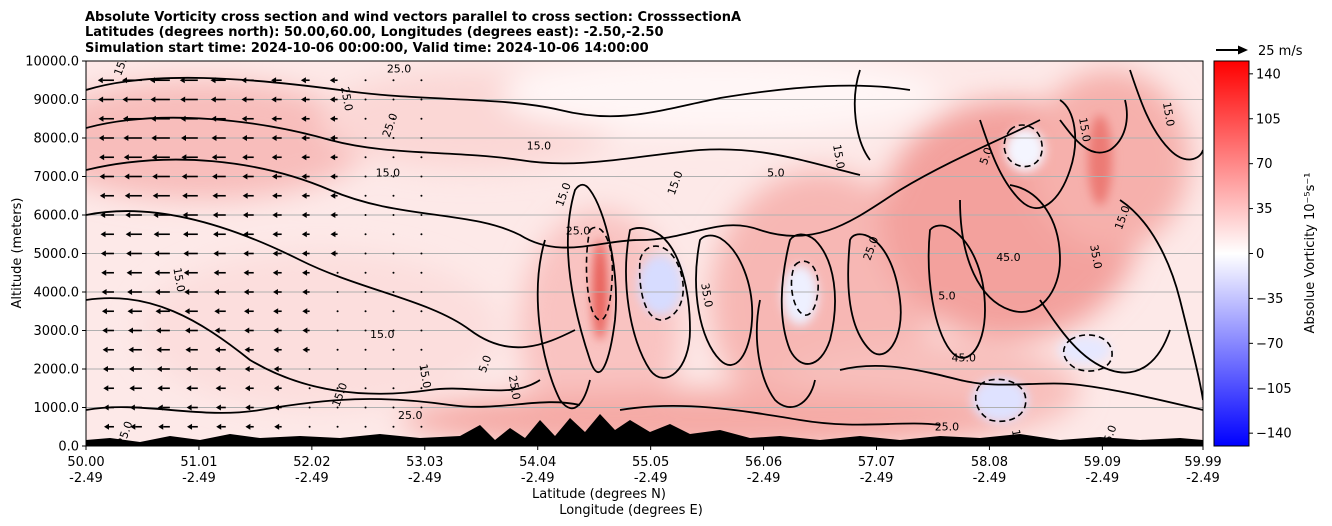 Image resolution: width=1332 pixels, height=526 pixels. What do you see at coordinates (424, 462) in the screenshot?
I see `x-tick-label-latitude: 53.03` at bounding box center [424, 462].